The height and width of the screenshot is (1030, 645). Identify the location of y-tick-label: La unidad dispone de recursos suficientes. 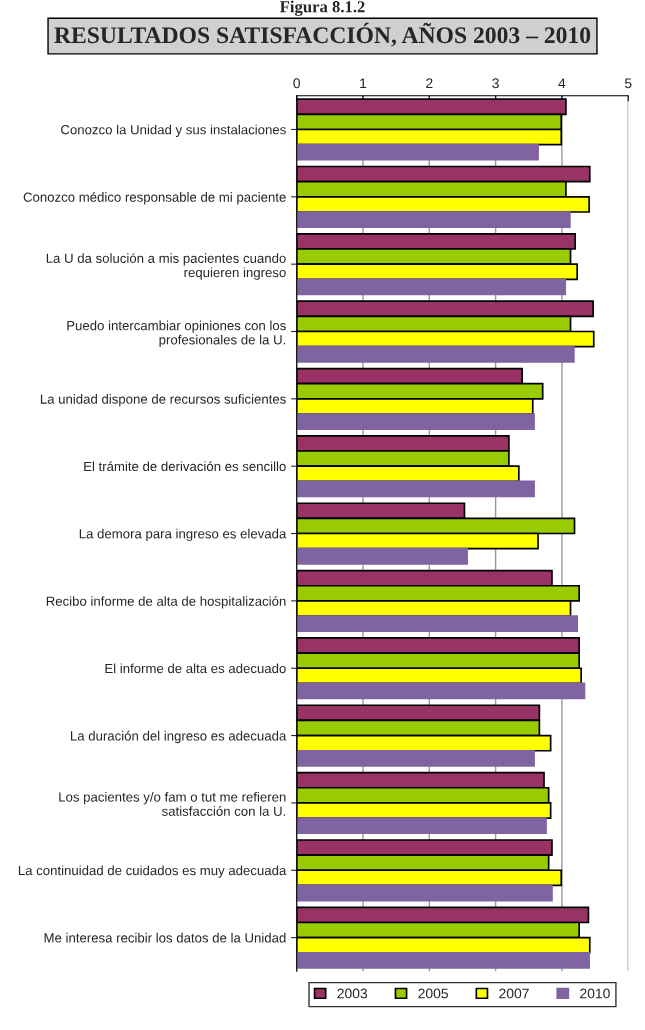
(163, 400).